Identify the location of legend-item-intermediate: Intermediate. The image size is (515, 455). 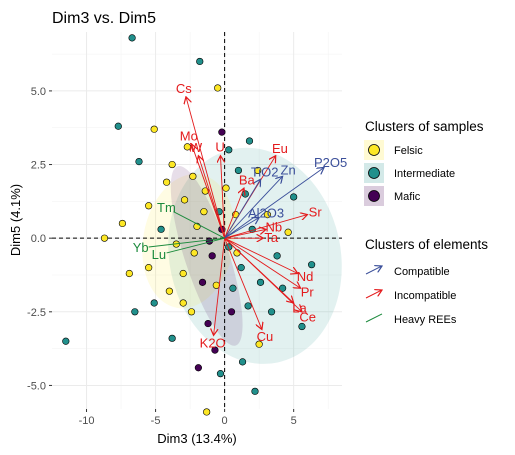
(409, 173).